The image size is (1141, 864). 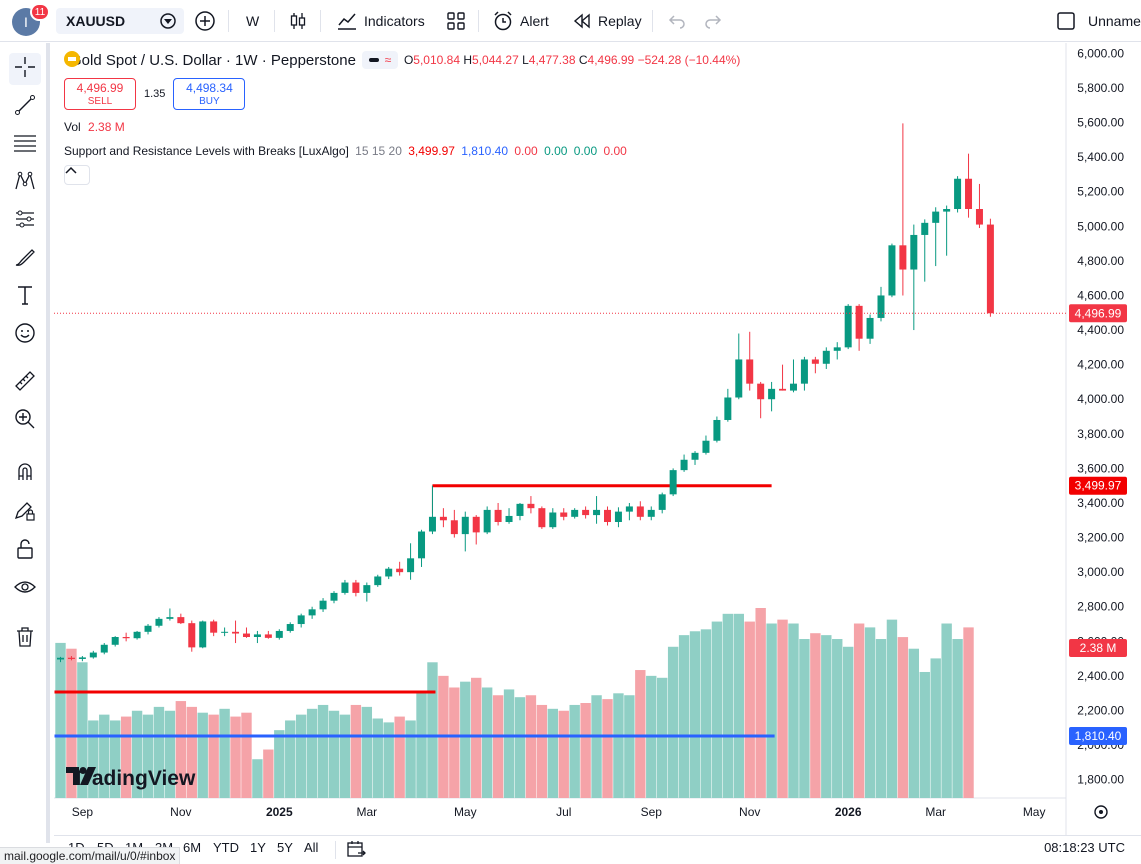 I want to click on indicator-params: 15 15 20, so click(x=378, y=151).